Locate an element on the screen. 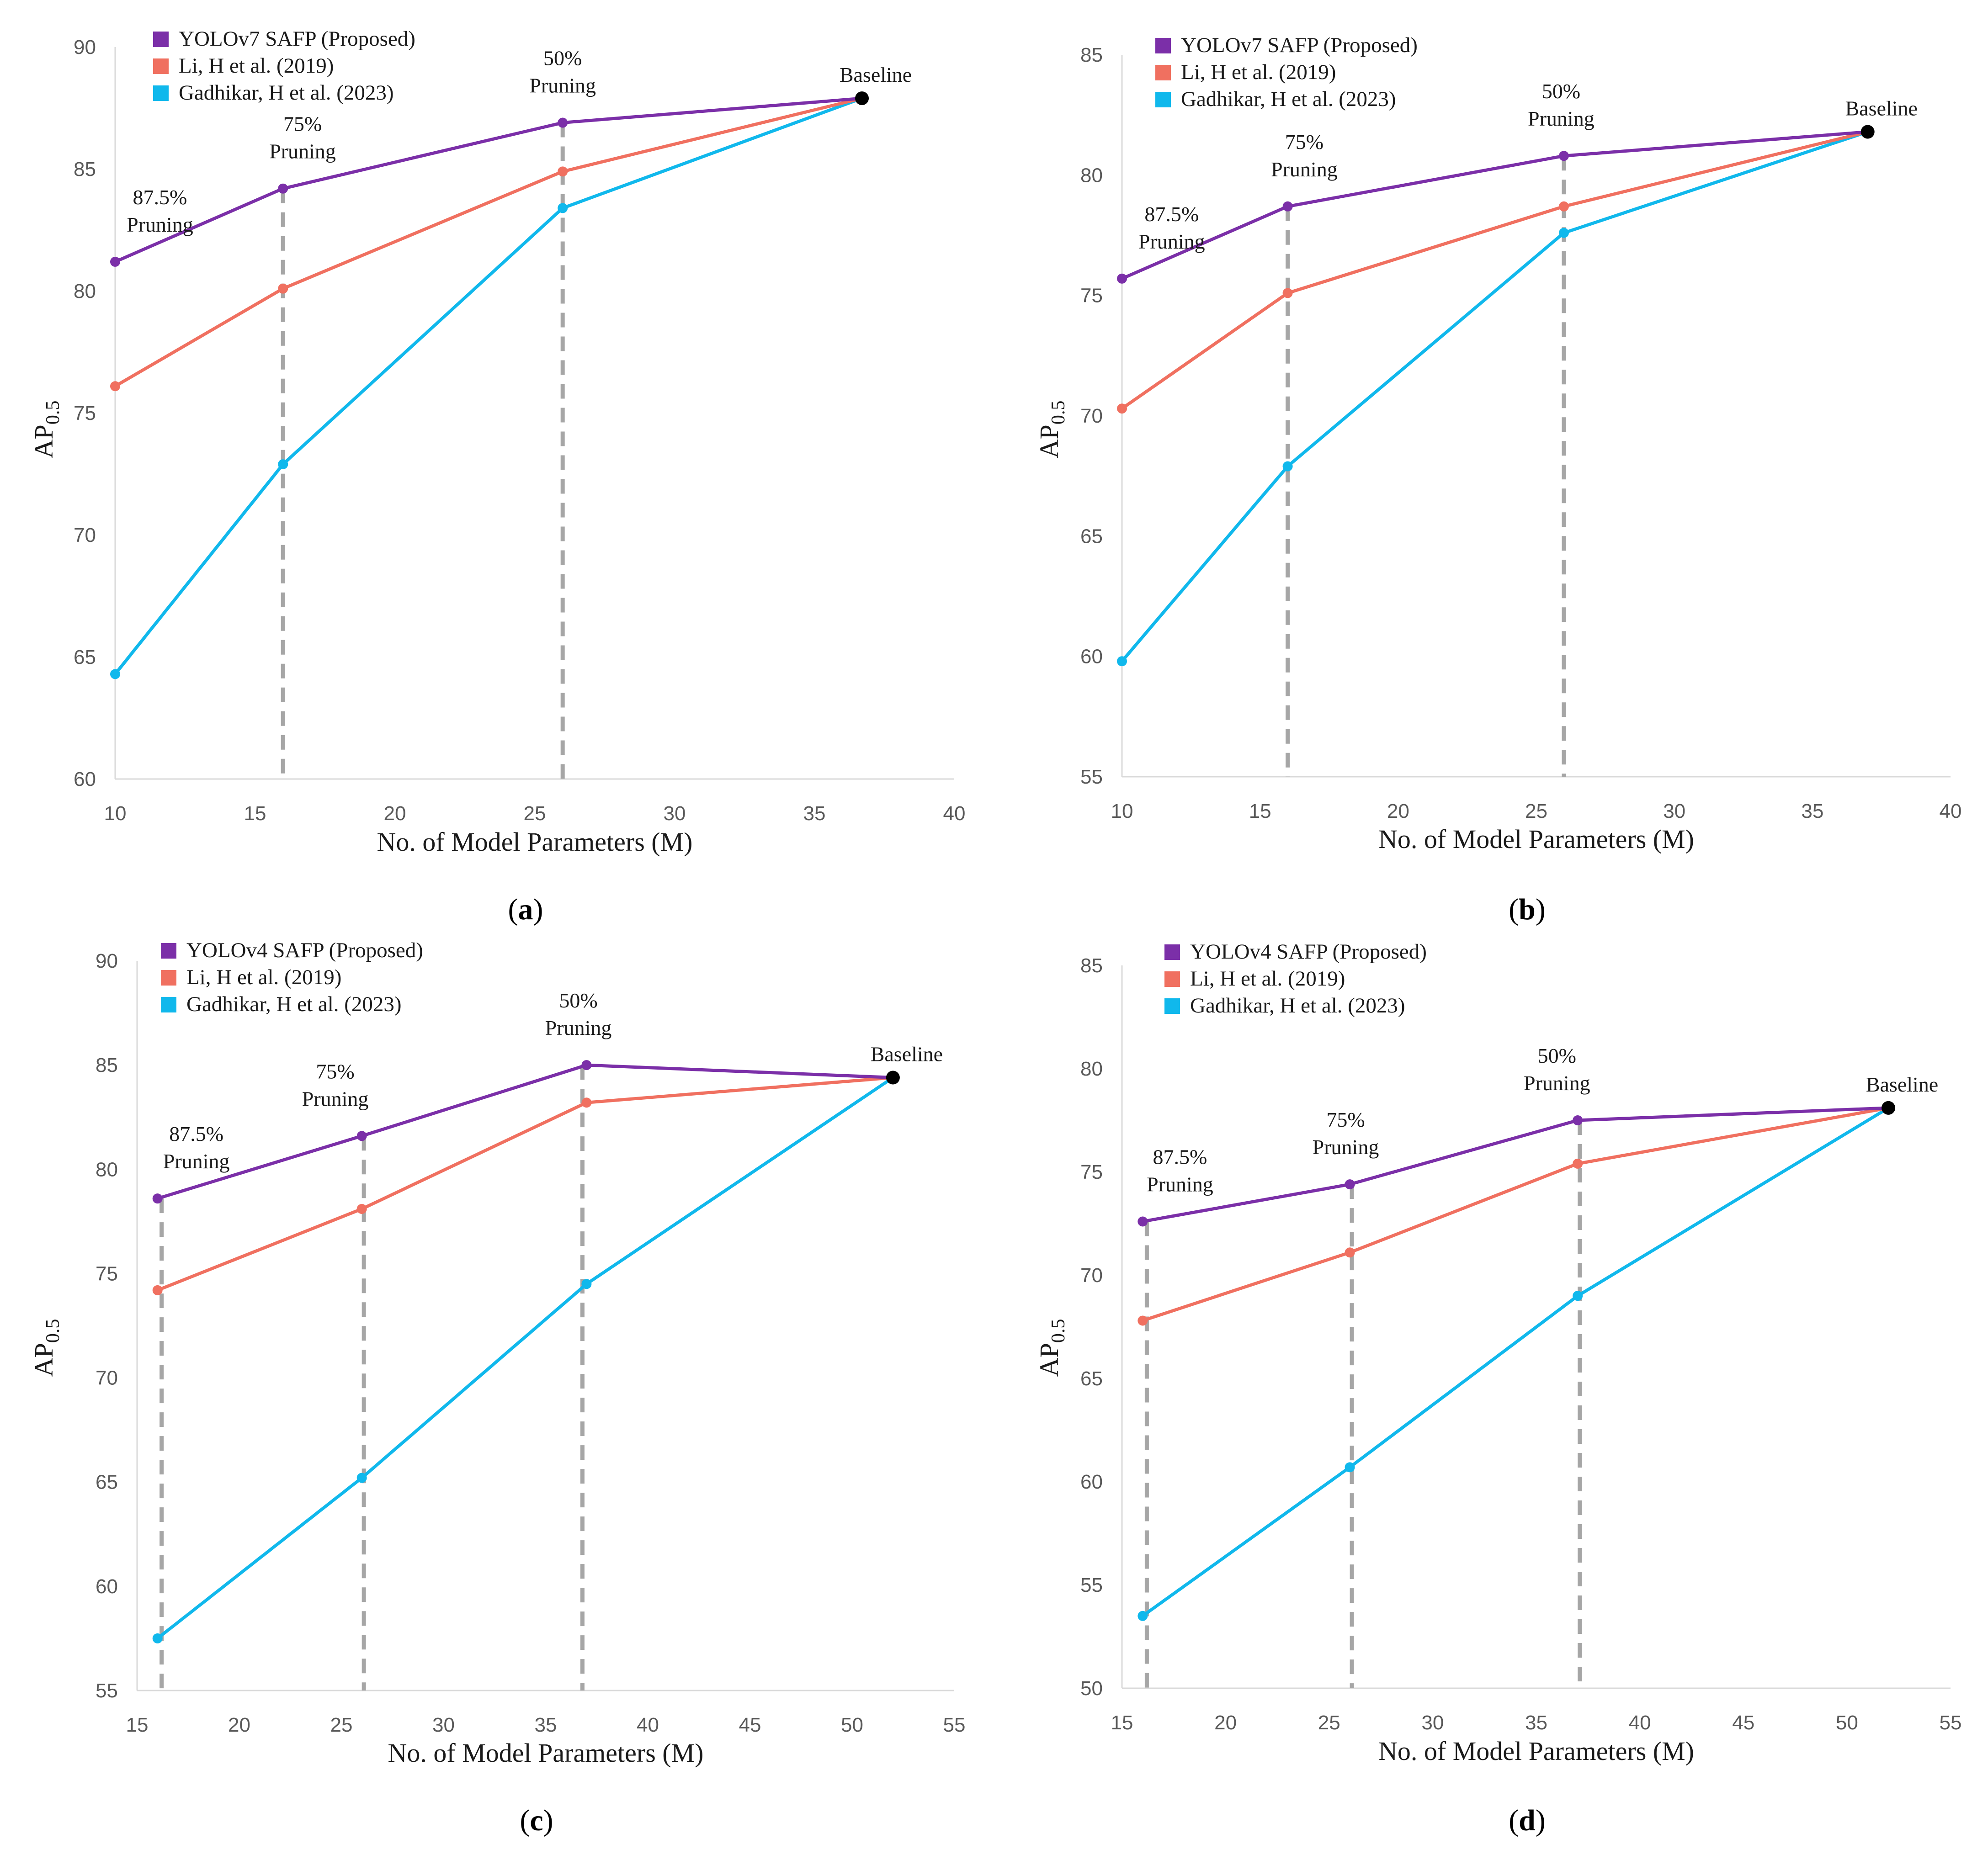 The height and width of the screenshot is (1855, 1988). y-tick-label: 60 is located at coordinates (107, 1586).